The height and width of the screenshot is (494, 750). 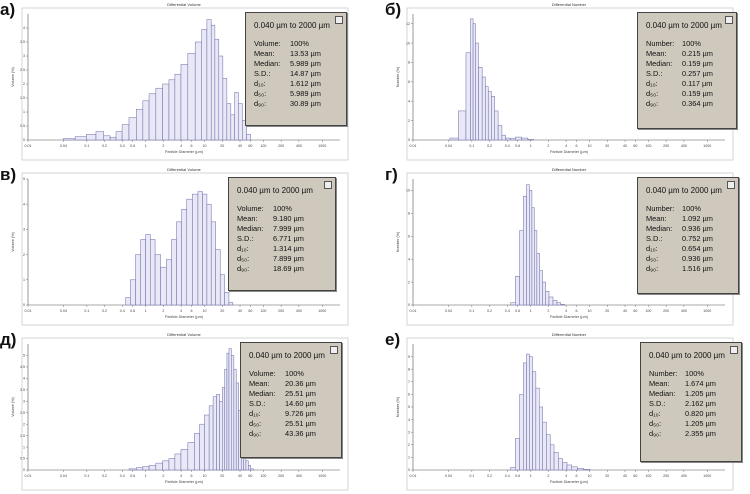 What do you see at coordinates (548, 476) in the screenshot?
I see `x-tick-label: 2` at bounding box center [548, 476].